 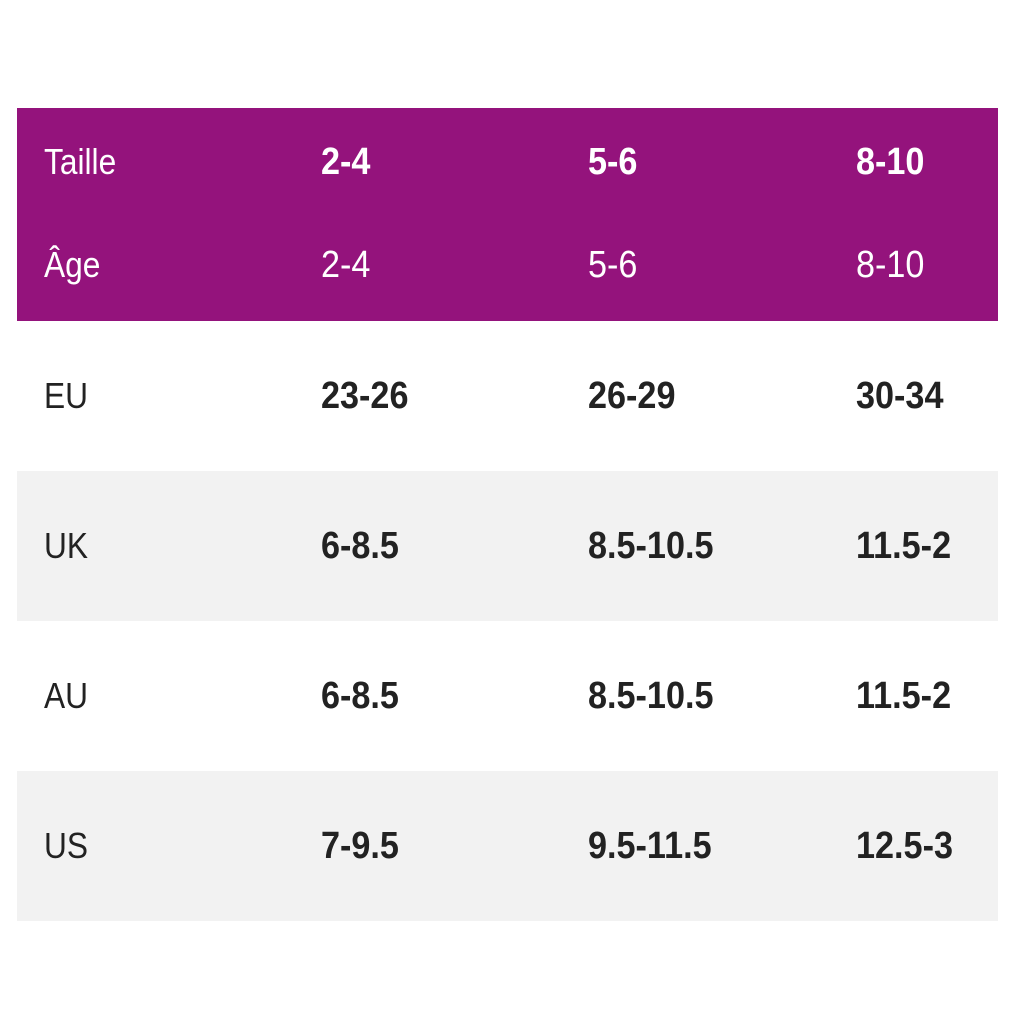 What do you see at coordinates (900, 396) in the screenshot?
I see `table-cell: 30-34` at bounding box center [900, 396].